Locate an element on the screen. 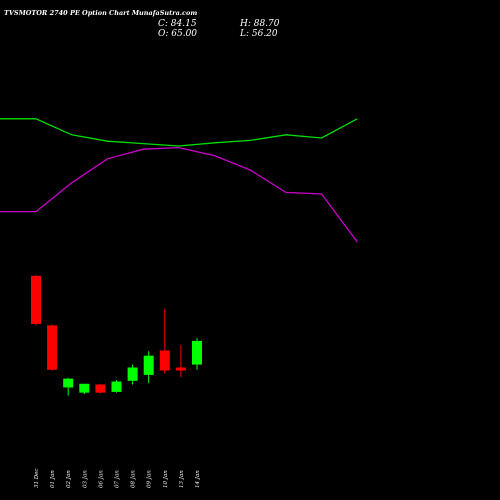  close-value: C: 84.15 is located at coordinates (177, 24).